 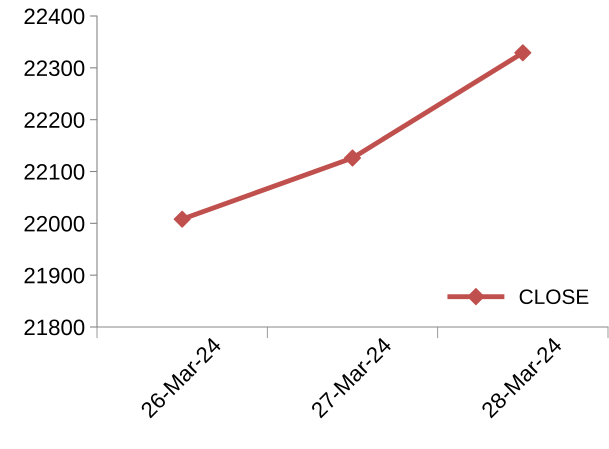 What do you see at coordinates (54, 172) in the screenshot?
I see `y-tick-label: 22100` at bounding box center [54, 172].